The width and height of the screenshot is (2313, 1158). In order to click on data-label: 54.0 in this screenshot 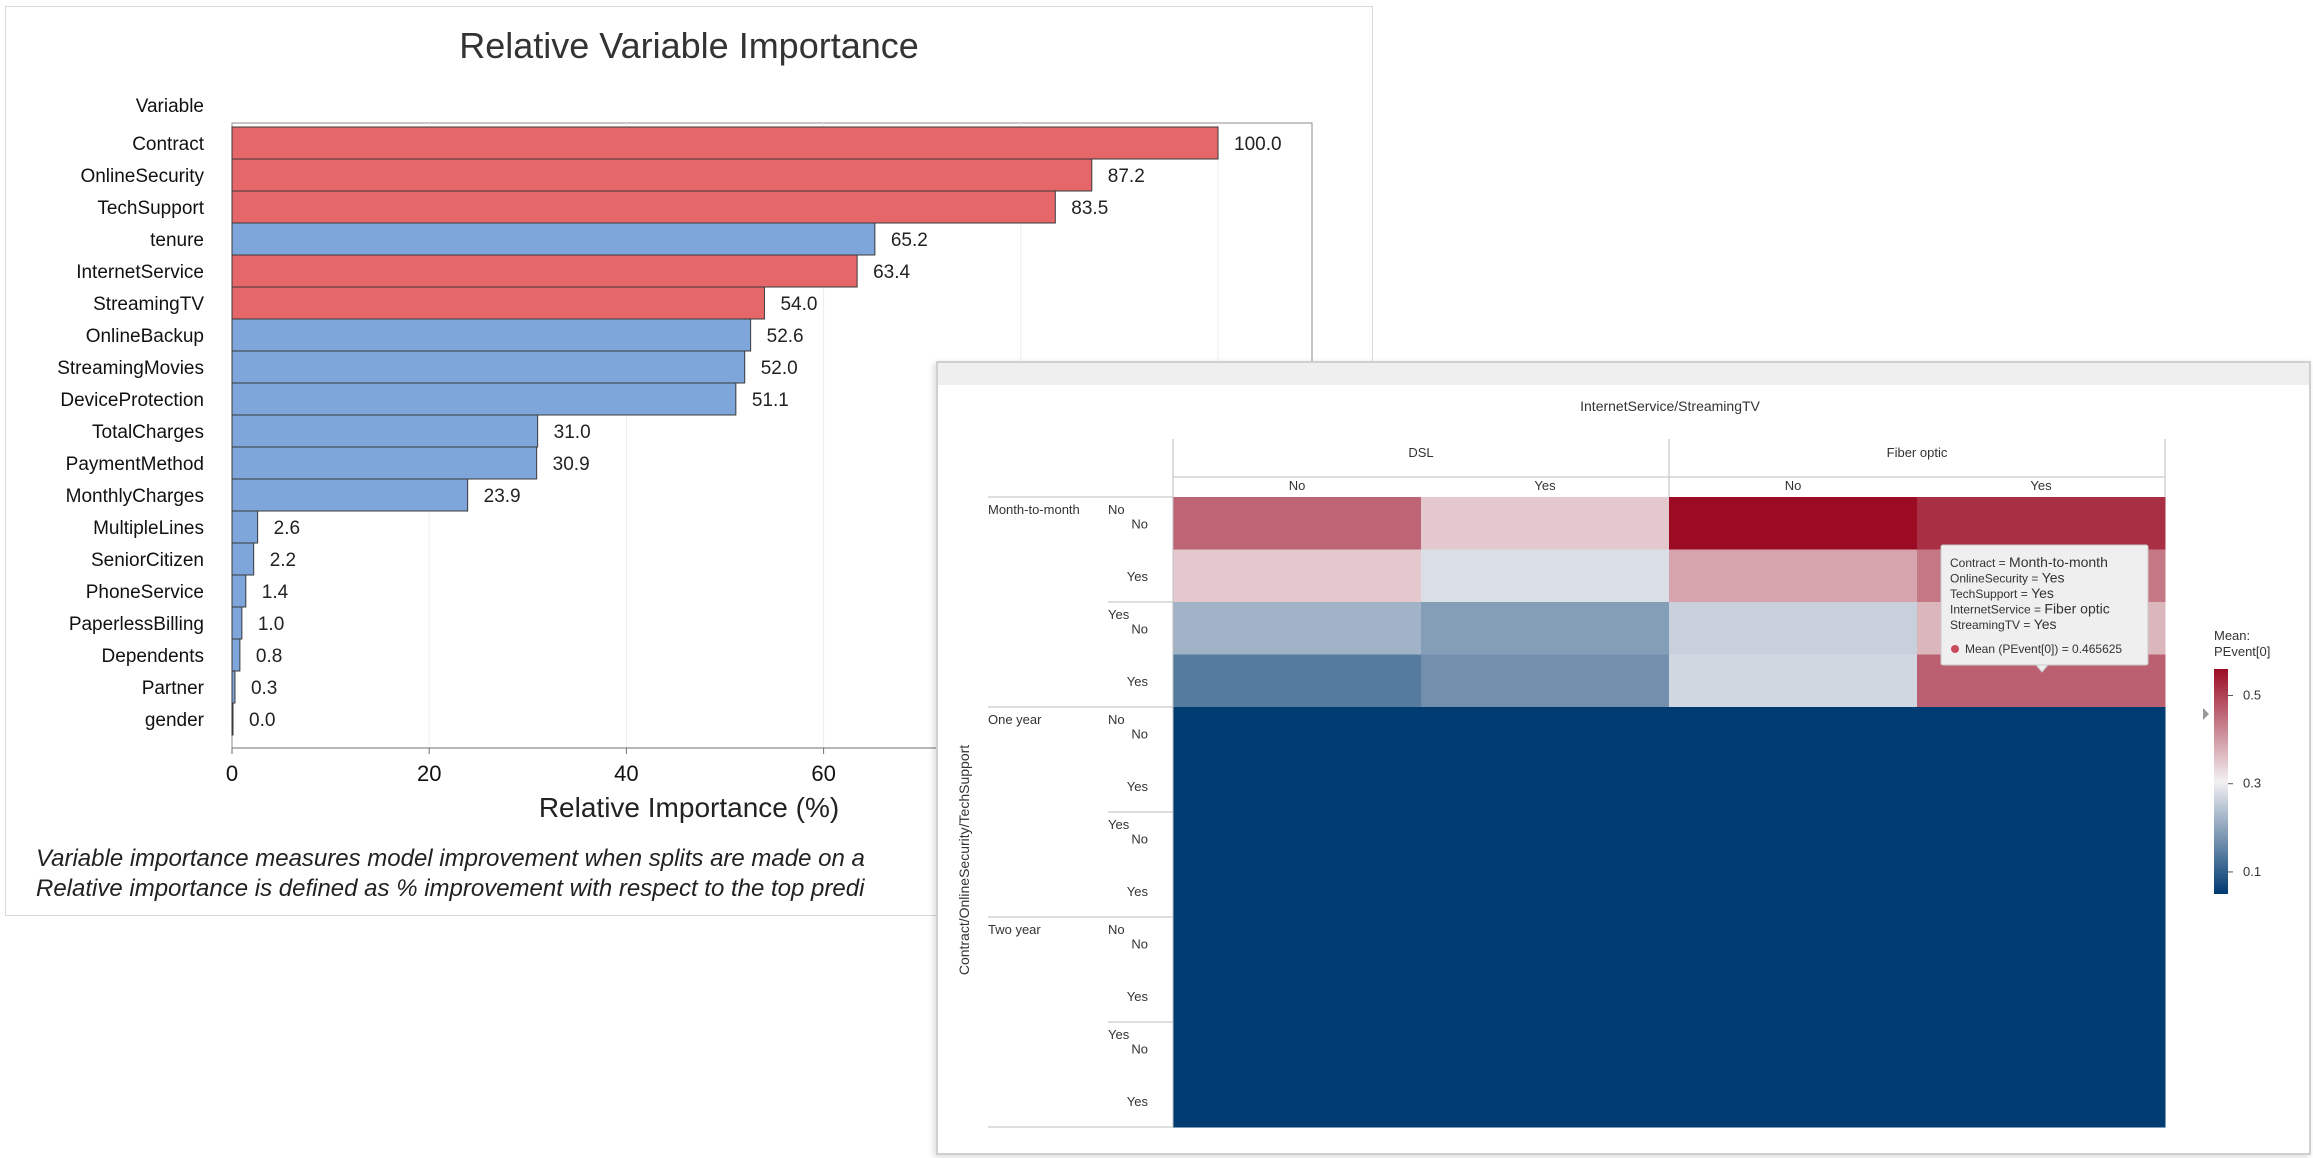, I will do `click(798, 304)`.